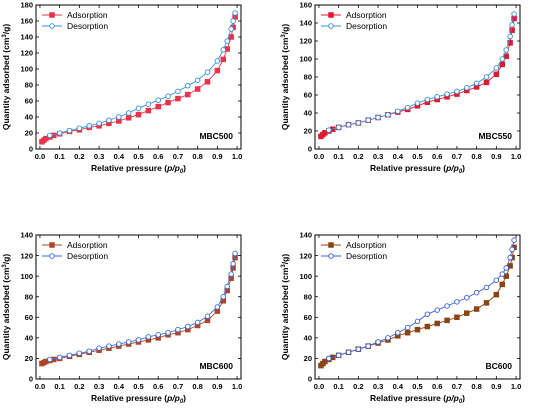 This screenshot has width=550, height=418. What do you see at coordinates (26, 5) in the screenshot?
I see `y-tick-label: 180` at bounding box center [26, 5].